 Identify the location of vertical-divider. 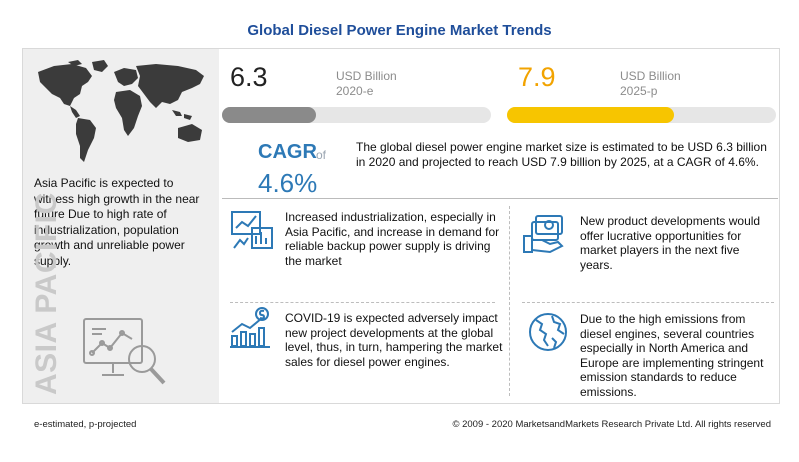
(509, 301).